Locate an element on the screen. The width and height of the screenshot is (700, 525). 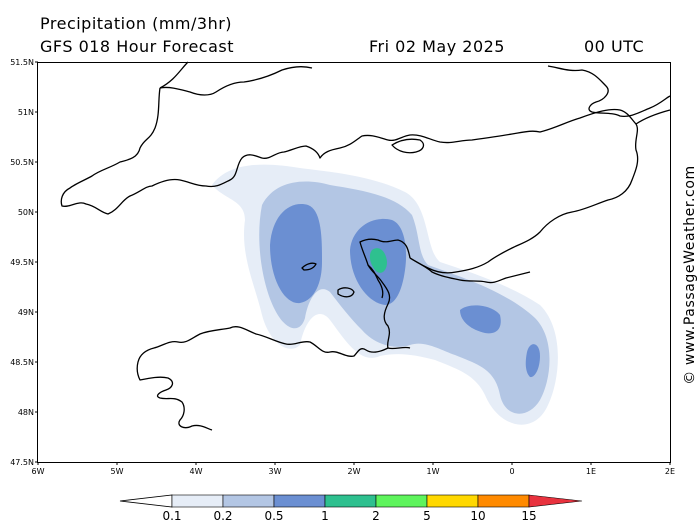
lat-label: 50N is located at coordinates (26, 212).